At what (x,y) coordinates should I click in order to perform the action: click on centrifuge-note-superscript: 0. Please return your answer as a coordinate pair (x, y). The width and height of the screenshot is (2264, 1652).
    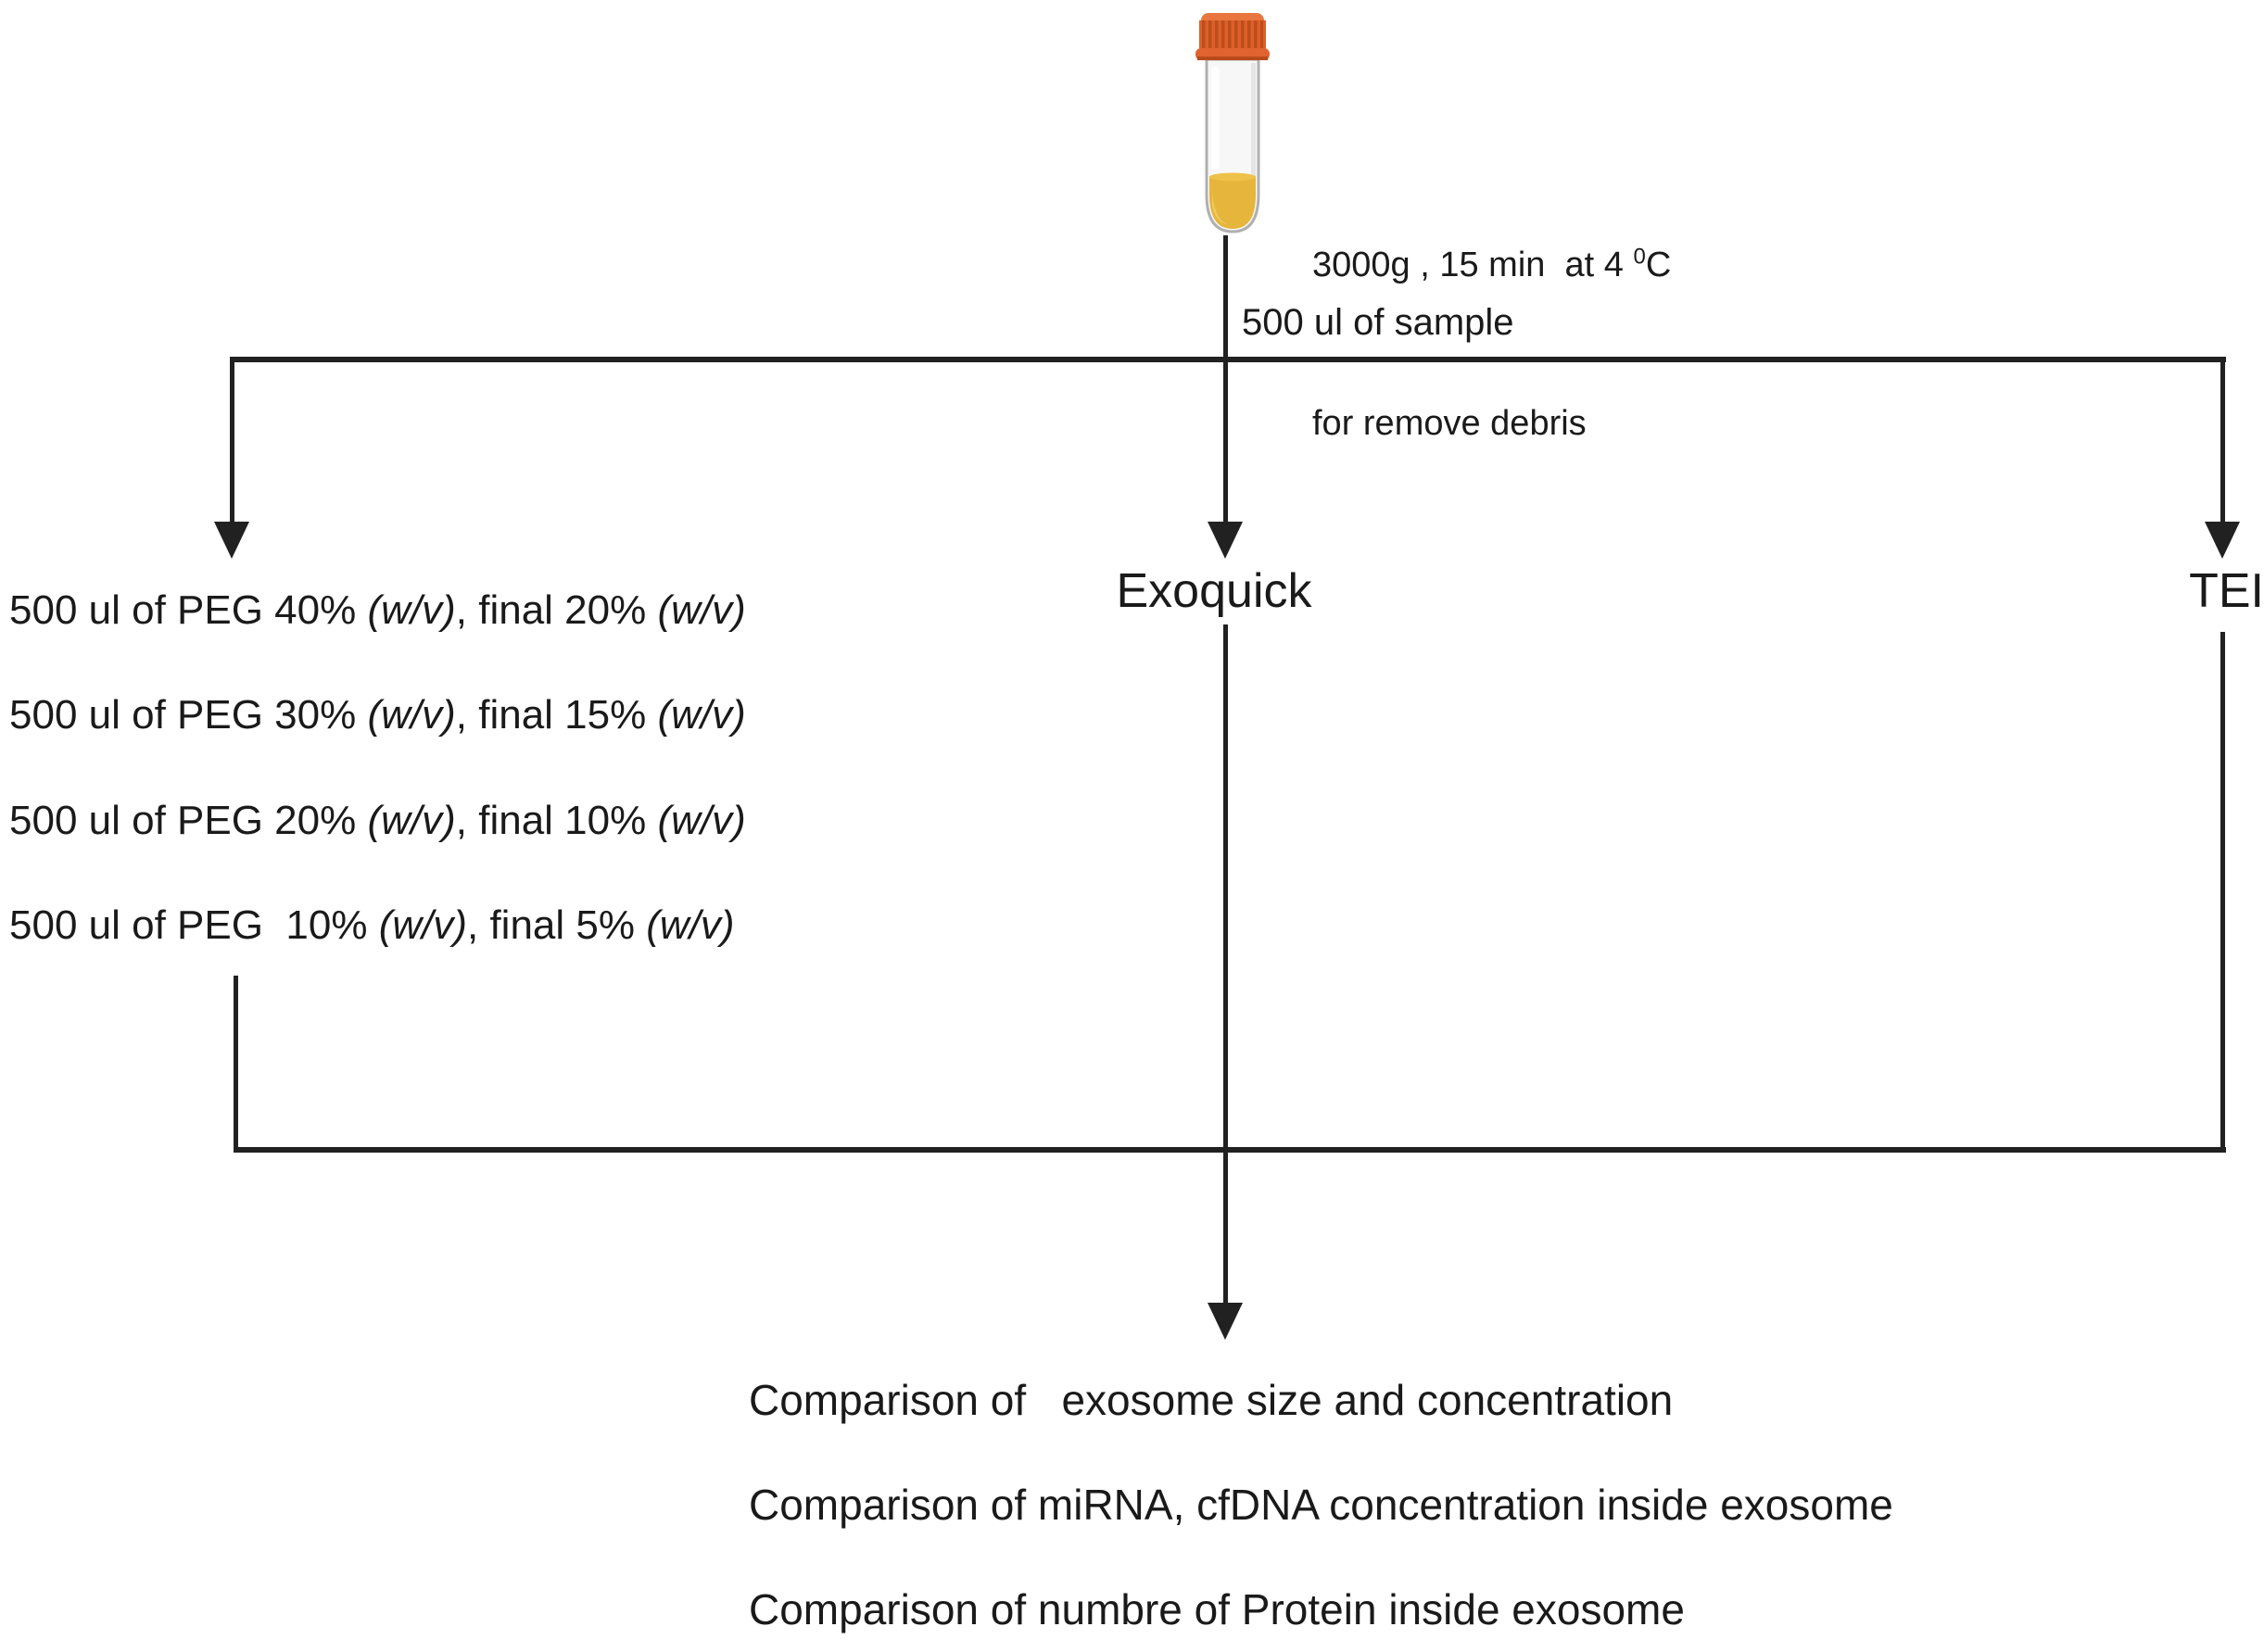
    Looking at the image, I should click on (1639, 257).